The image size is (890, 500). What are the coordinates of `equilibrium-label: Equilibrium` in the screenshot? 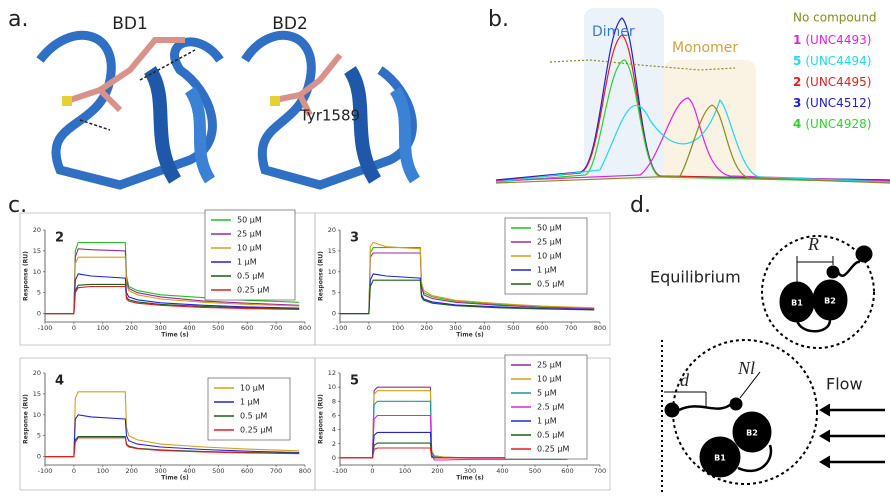 It's located at (695, 277).